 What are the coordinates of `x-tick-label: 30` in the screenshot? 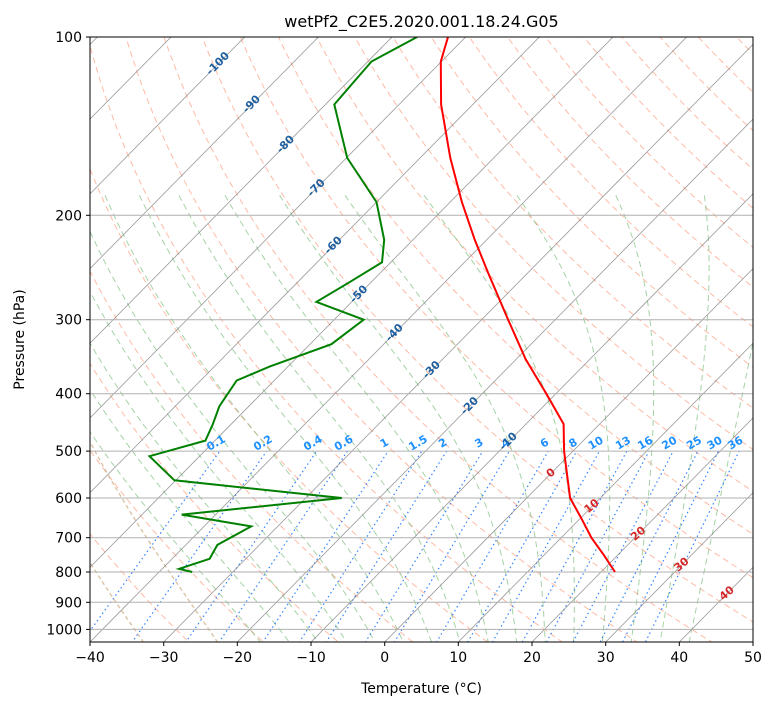 It's located at (606, 658).